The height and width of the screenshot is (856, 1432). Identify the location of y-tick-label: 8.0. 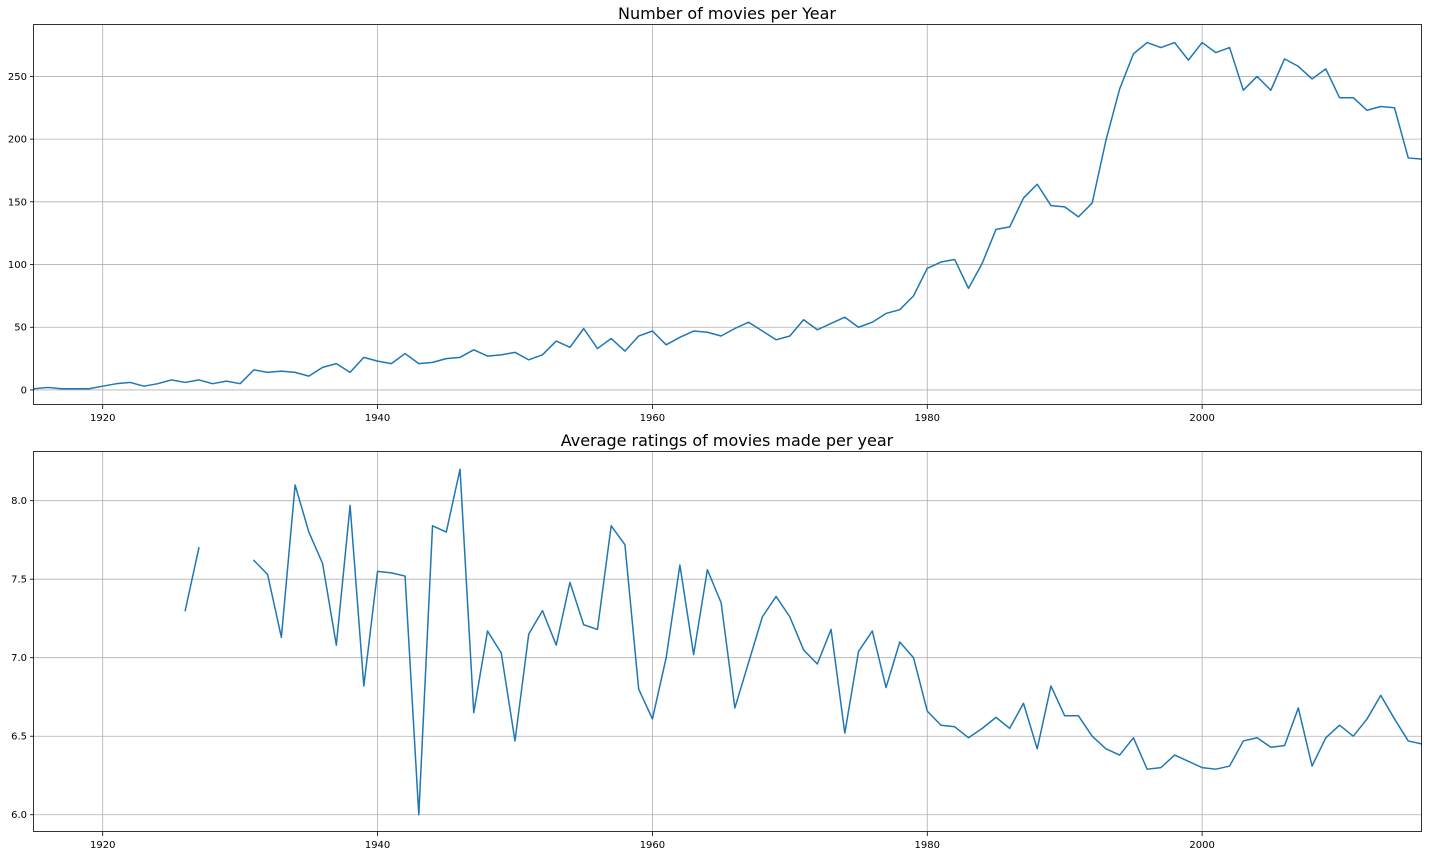
(19, 501).